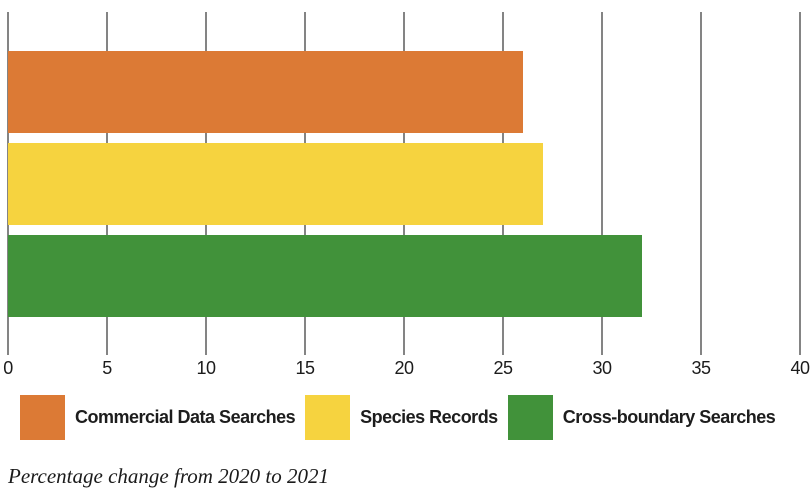 The width and height of the screenshot is (811, 495). What do you see at coordinates (206, 368) in the screenshot?
I see `x-tick-label-10: 10` at bounding box center [206, 368].